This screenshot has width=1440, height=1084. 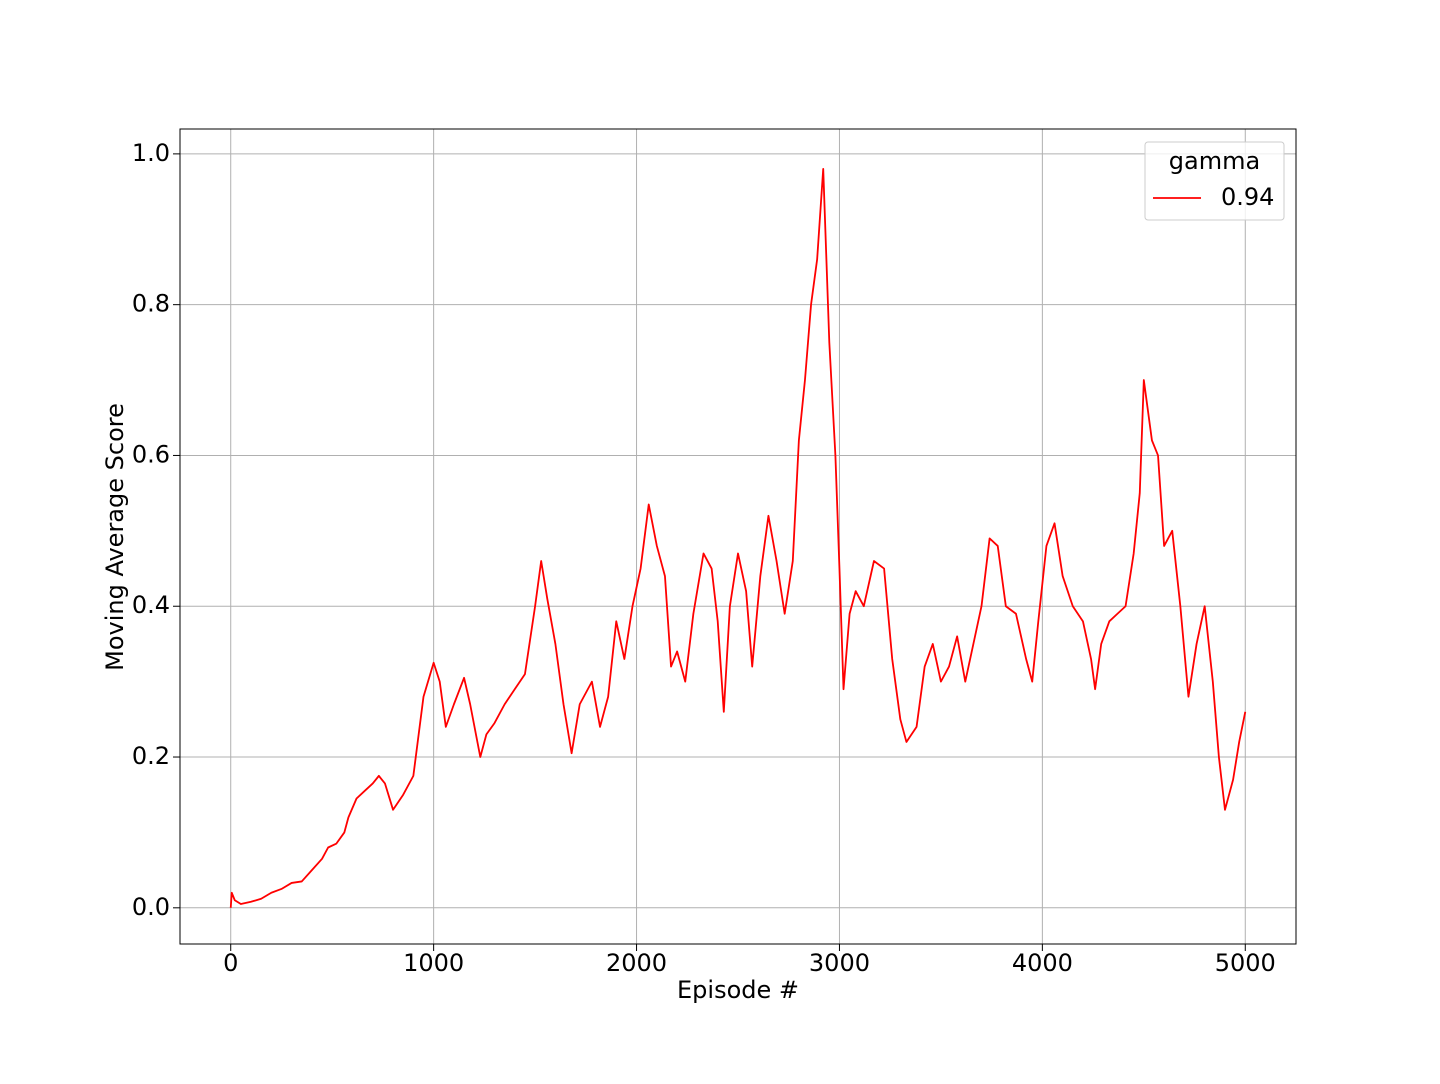 I want to click on x-tick-label: 4000, so click(x=1042, y=963).